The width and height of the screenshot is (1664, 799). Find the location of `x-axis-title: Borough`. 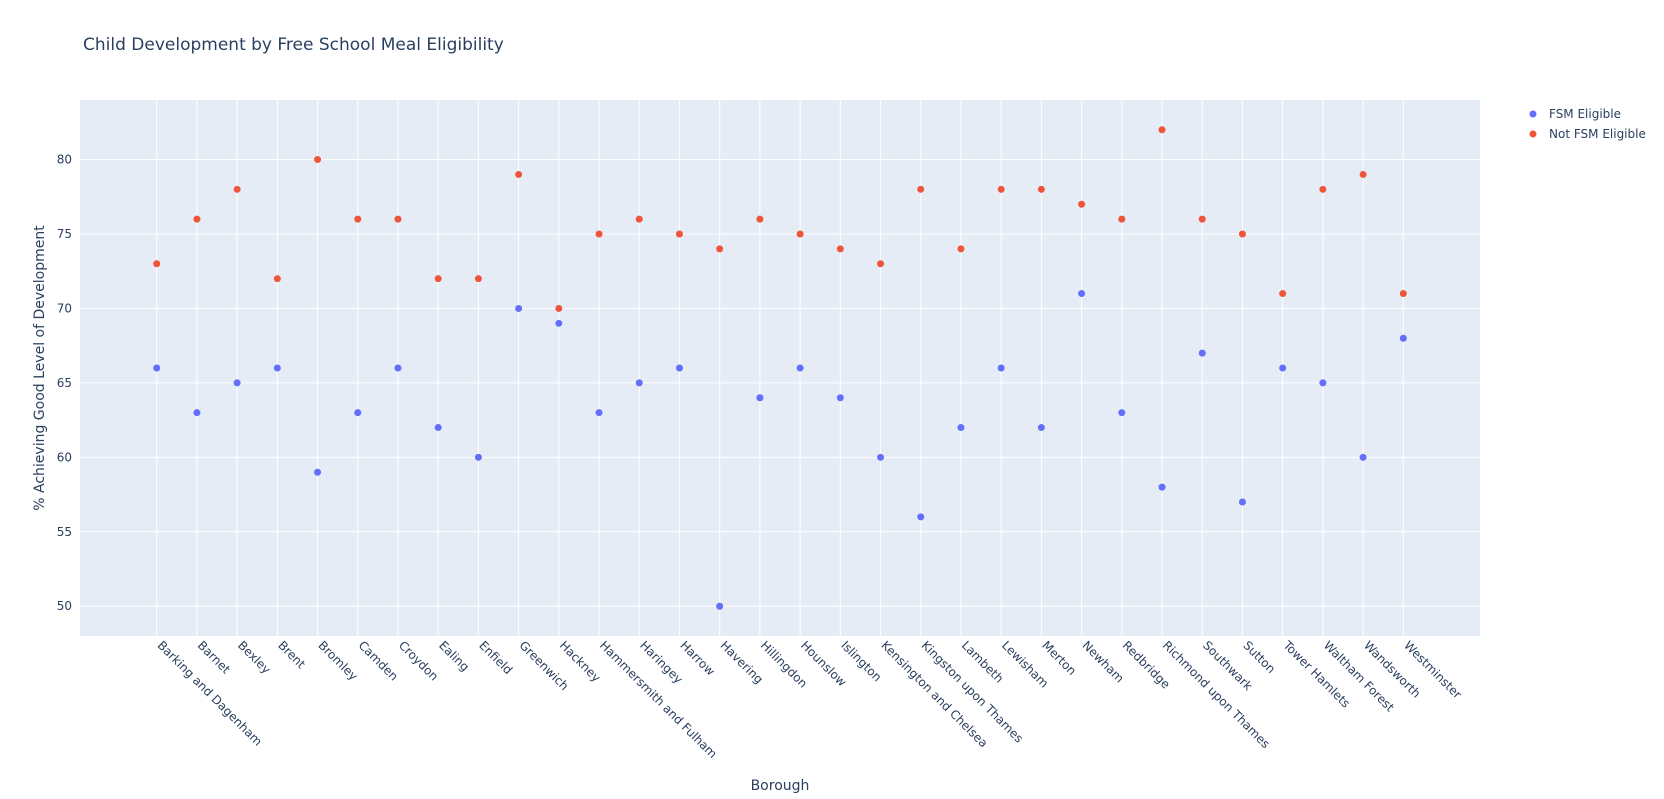

x-axis-title: Borough is located at coordinates (780, 786).